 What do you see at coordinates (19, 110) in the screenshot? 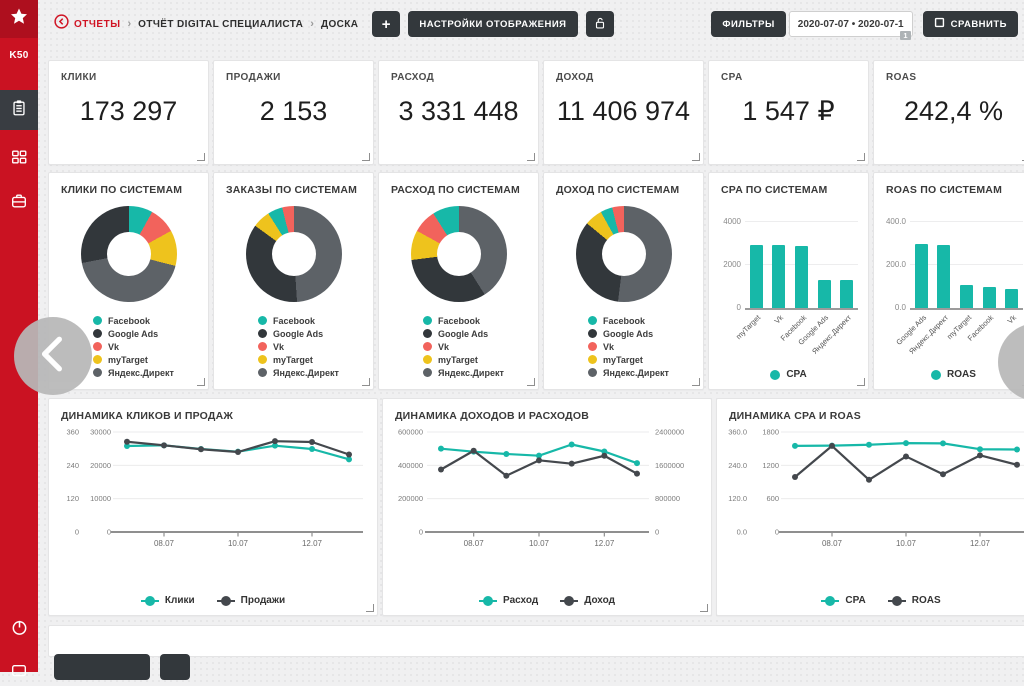
I see `sidebar-item-reports` at bounding box center [19, 110].